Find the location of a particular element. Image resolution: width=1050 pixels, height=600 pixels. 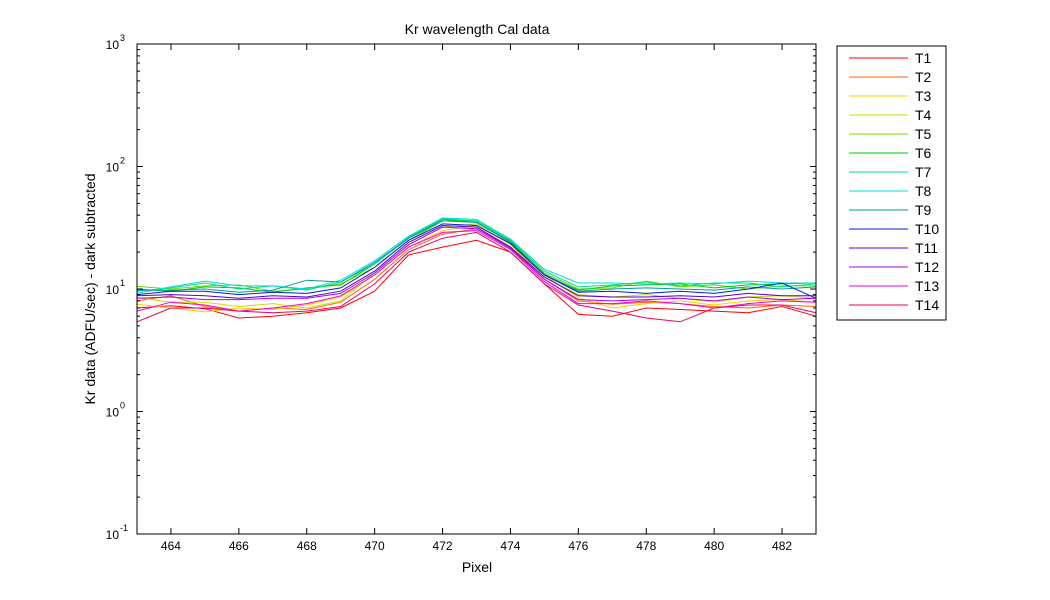

legend-box is located at coordinates (891, 183).